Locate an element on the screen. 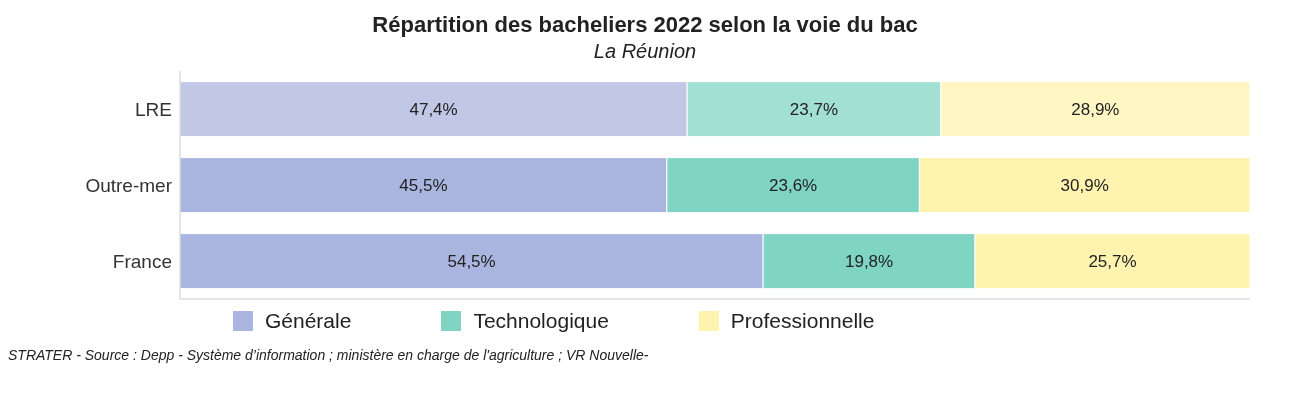  data-label: 23,6% is located at coordinates (793, 186).